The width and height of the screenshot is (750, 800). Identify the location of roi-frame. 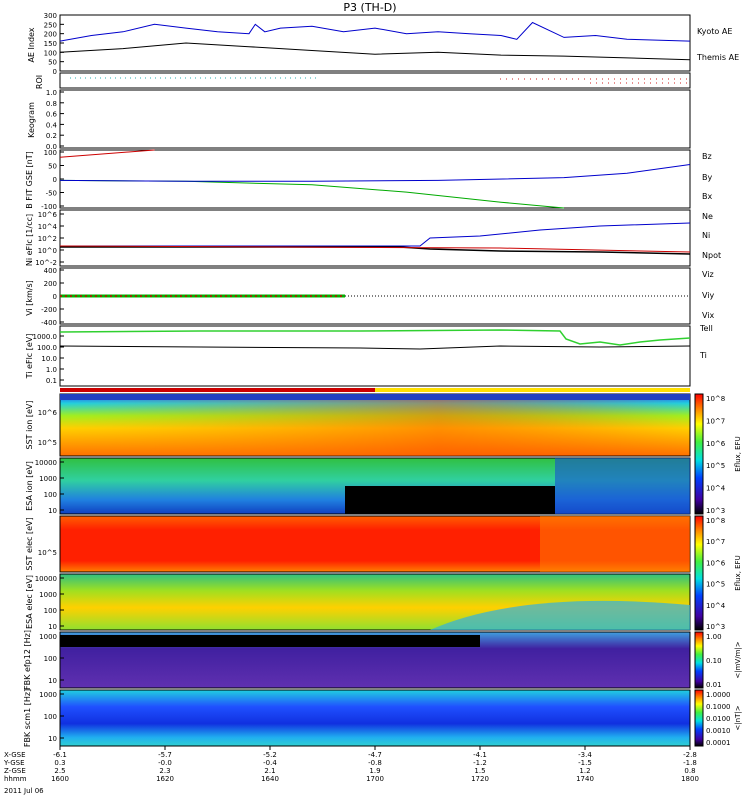
(375, 80).